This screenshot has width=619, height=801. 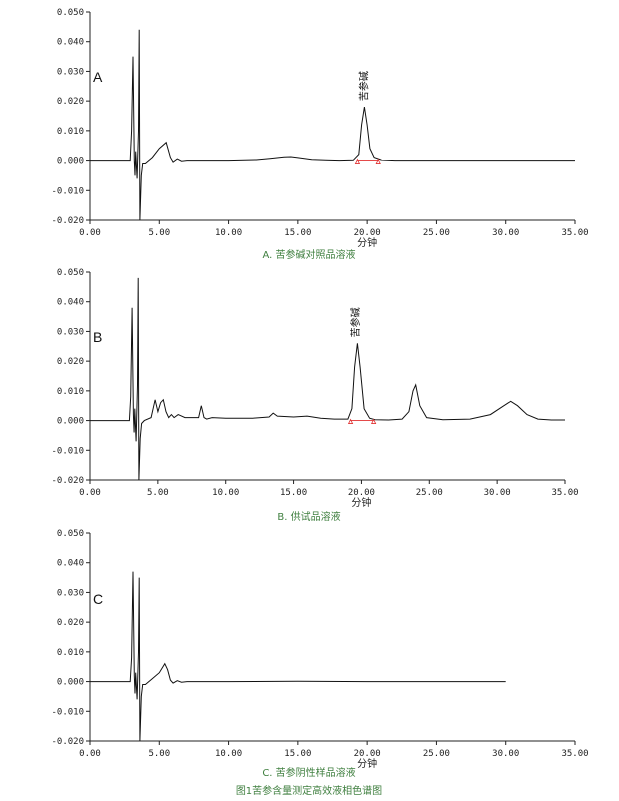 What do you see at coordinates (298, 656) in the screenshot?
I see `chromatogram-trace` at bounding box center [298, 656].